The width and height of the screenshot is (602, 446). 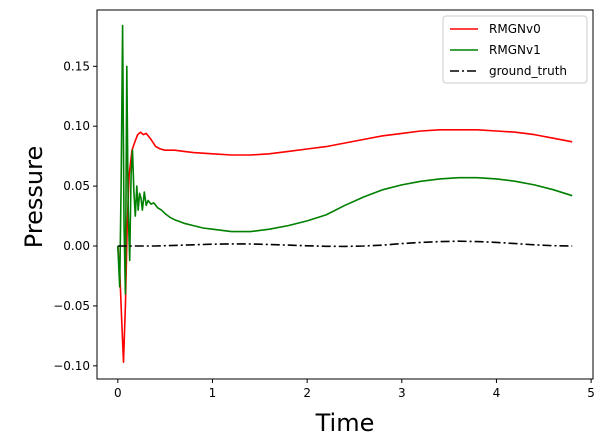 What do you see at coordinates (307, 393) in the screenshot?
I see `x-tick-label: 2` at bounding box center [307, 393].